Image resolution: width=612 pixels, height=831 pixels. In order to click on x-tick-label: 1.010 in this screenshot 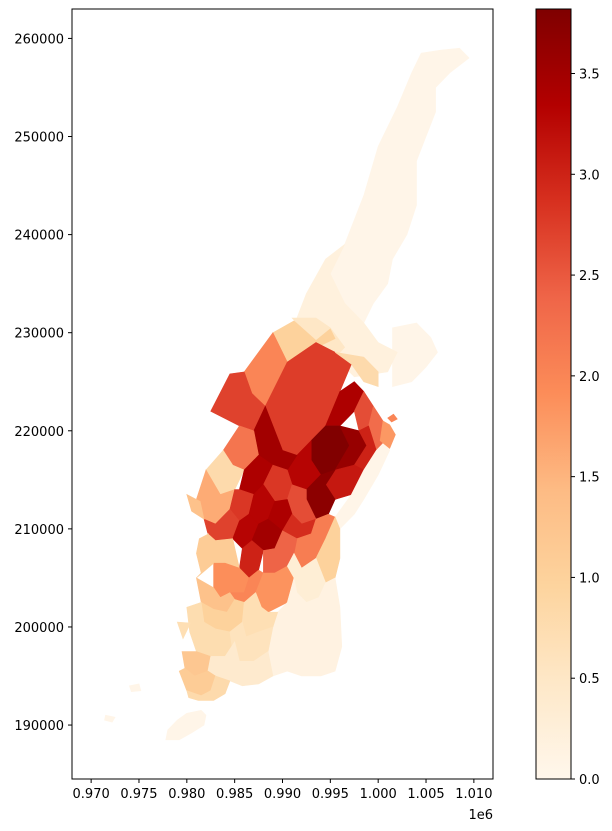, I will do `click(473, 794)`.